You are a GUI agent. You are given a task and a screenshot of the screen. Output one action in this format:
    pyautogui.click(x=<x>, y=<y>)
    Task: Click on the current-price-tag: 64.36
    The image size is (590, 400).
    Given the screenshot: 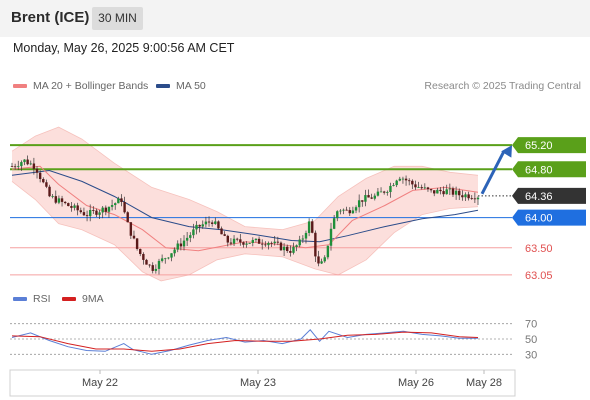 What is the action you would take?
    pyautogui.click(x=549, y=195)
    